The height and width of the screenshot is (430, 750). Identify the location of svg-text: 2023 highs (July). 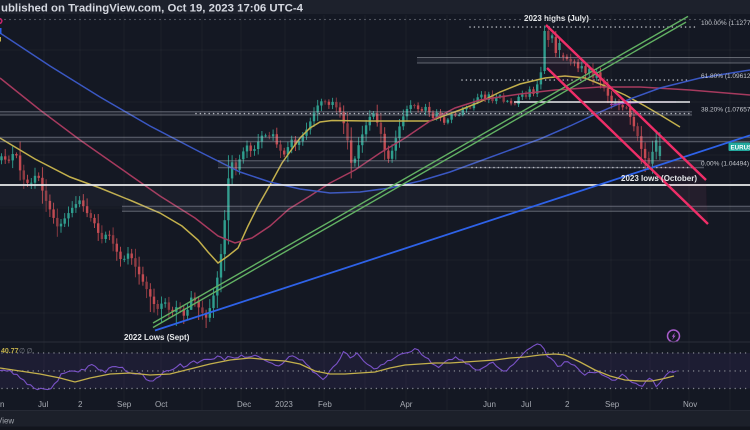
(556, 18).